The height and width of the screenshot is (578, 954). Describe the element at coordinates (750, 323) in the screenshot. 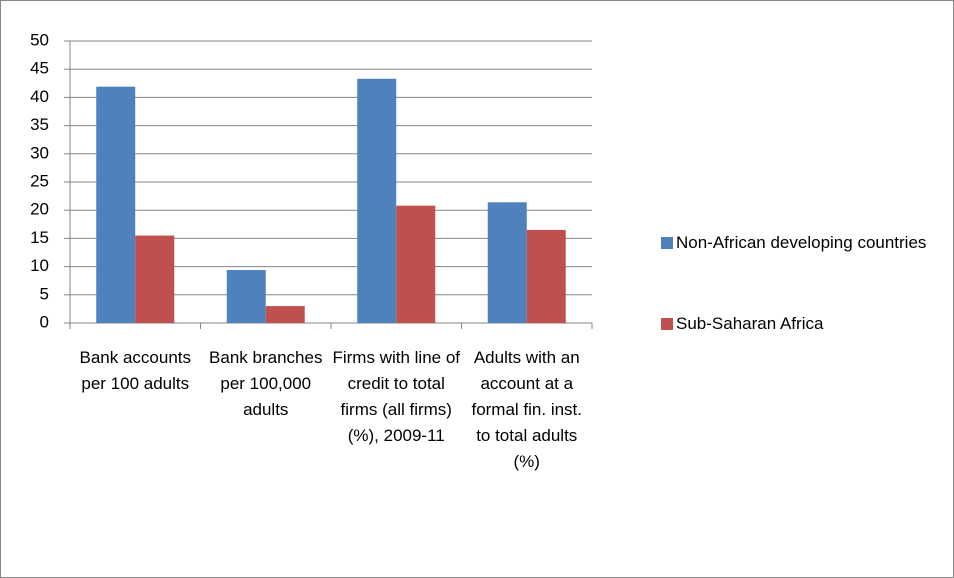

I see `legend-label: Sub-Saharan Africa` at that location.